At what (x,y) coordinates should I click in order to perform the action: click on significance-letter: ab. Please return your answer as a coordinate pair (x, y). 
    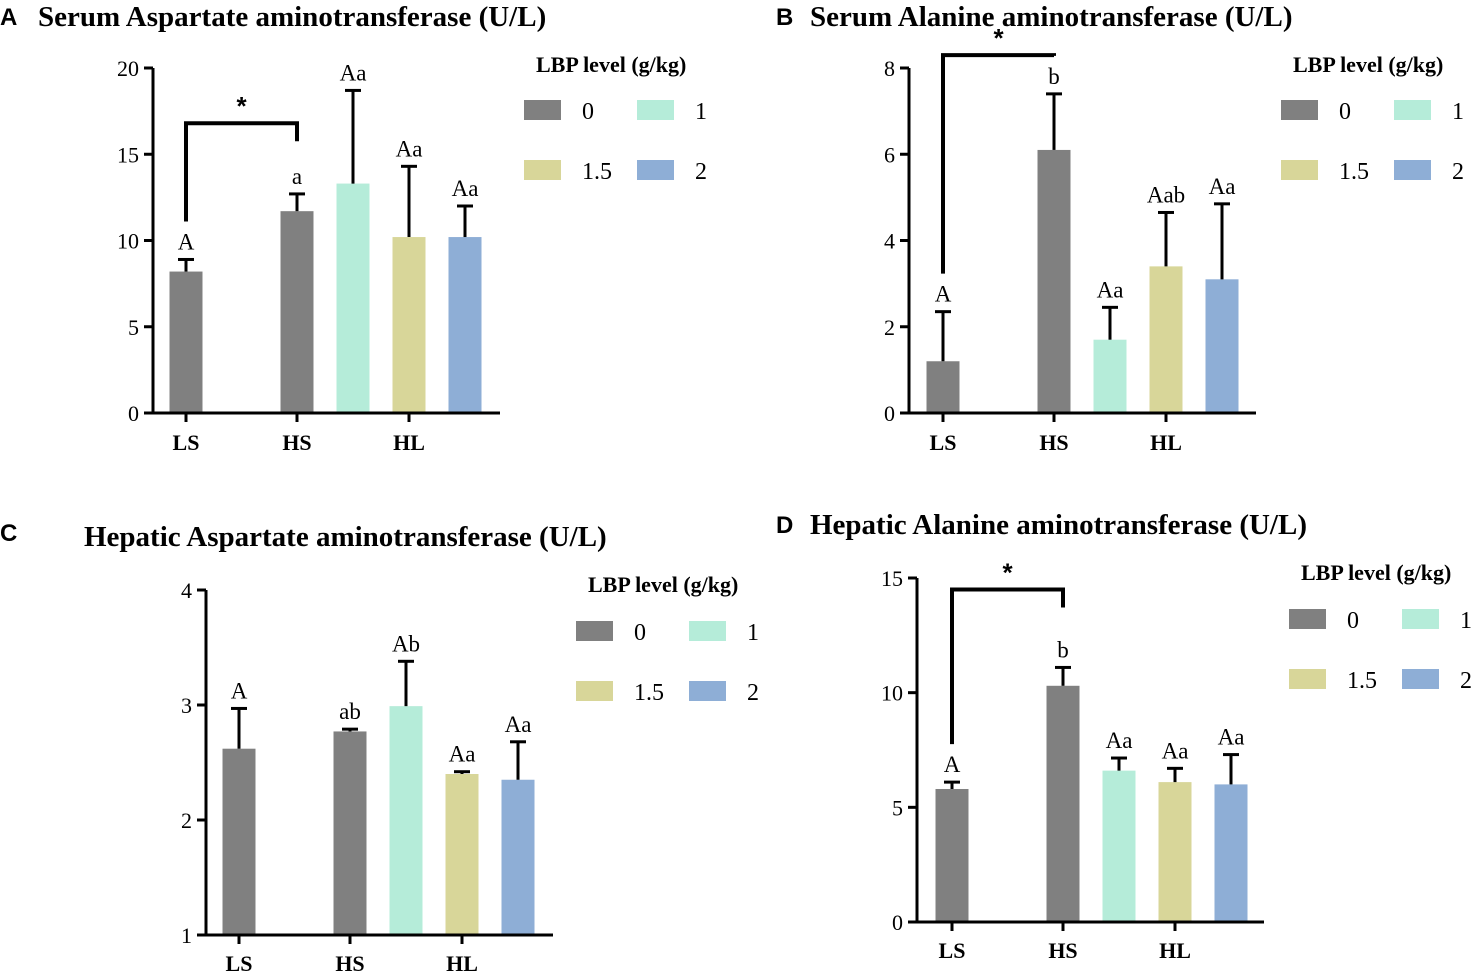
    Looking at the image, I should click on (350, 711).